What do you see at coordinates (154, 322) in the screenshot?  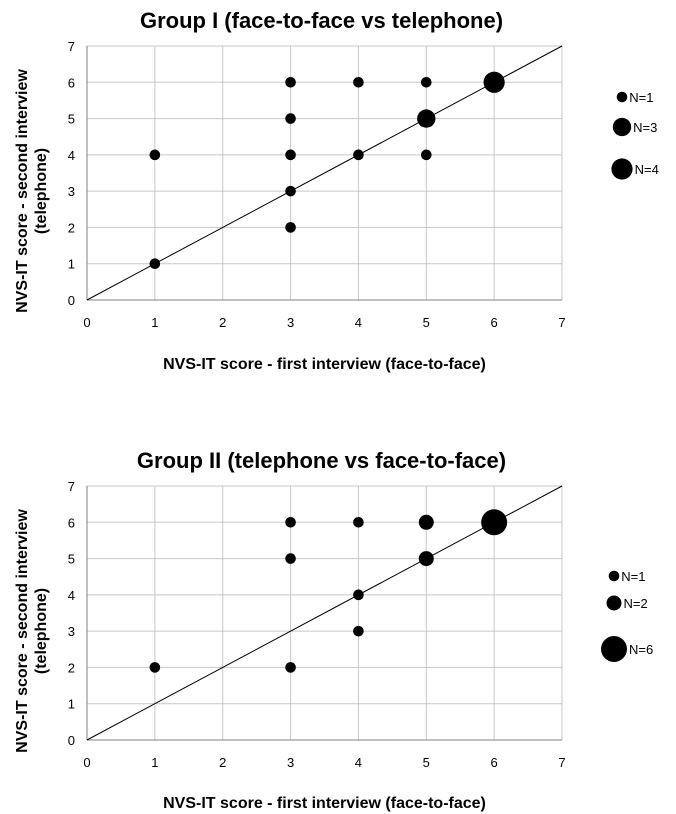 I see `chart1-x-tick-label: 1` at bounding box center [154, 322].